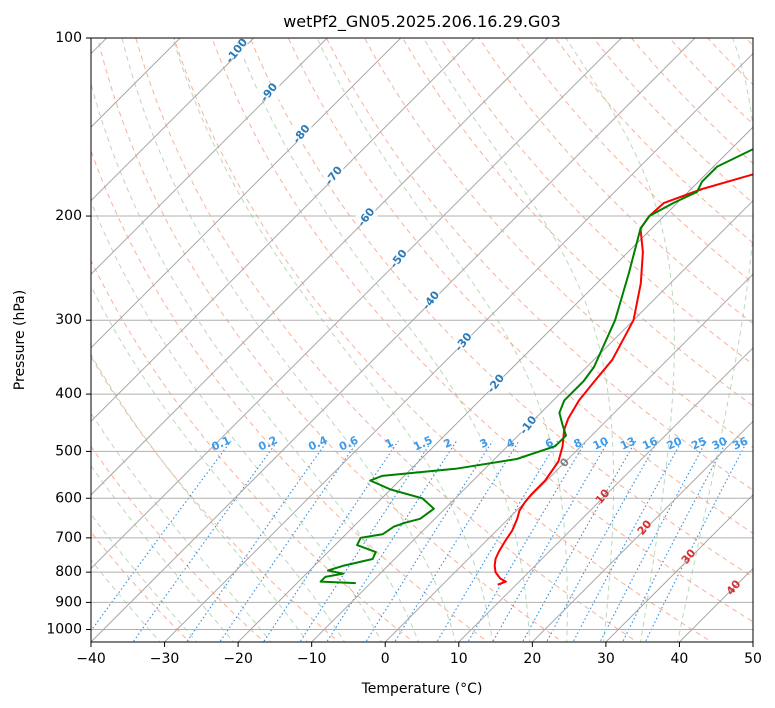 This screenshot has width=775, height=708. Describe the element at coordinates (68, 38) in the screenshot. I see `y-tick-label: 100` at that location.